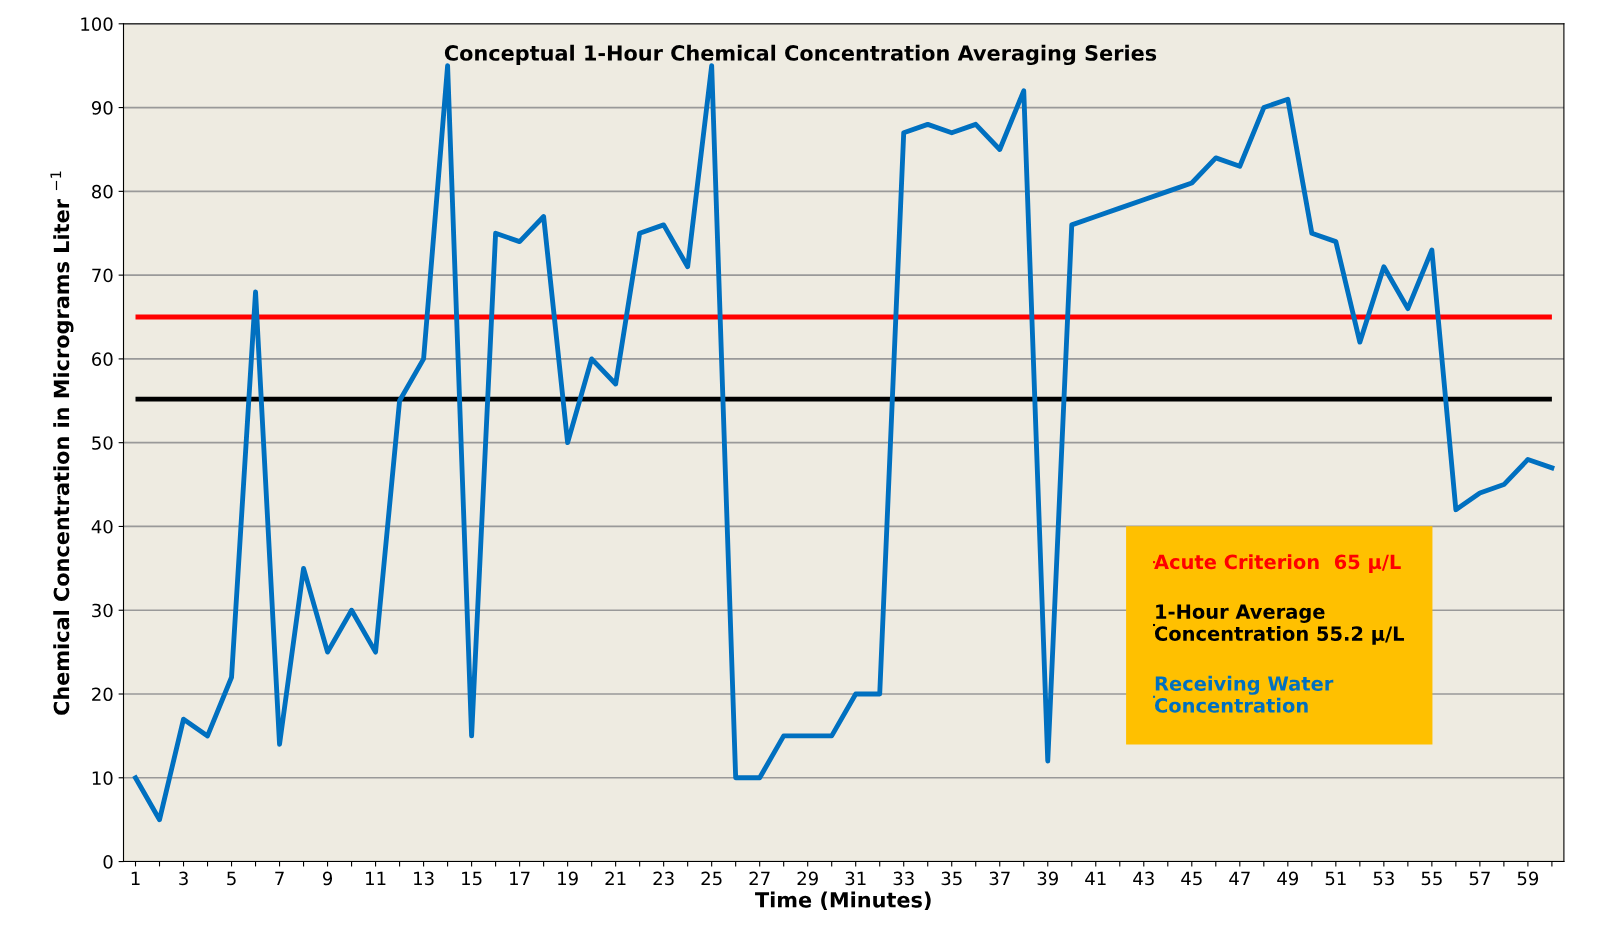 This screenshot has width=1604, height=952. What do you see at coordinates (279, 878) in the screenshot?
I see `x-tick-label: 7` at bounding box center [279, 878].